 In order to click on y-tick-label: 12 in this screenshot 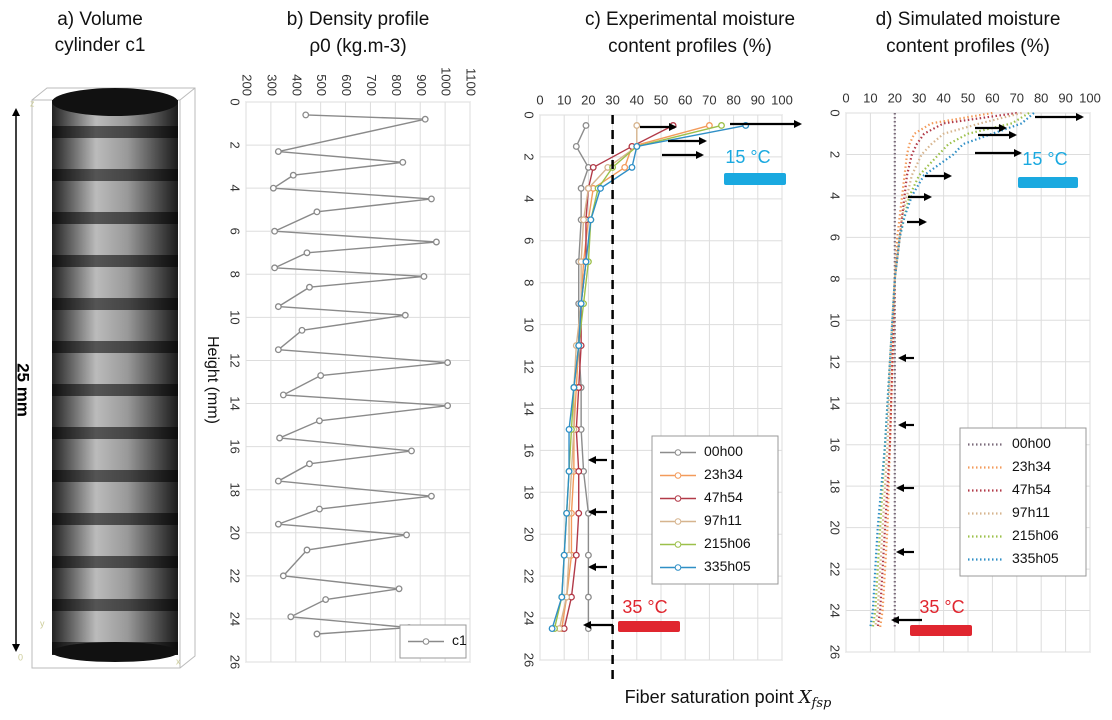, I will do `click(235, 360)`.